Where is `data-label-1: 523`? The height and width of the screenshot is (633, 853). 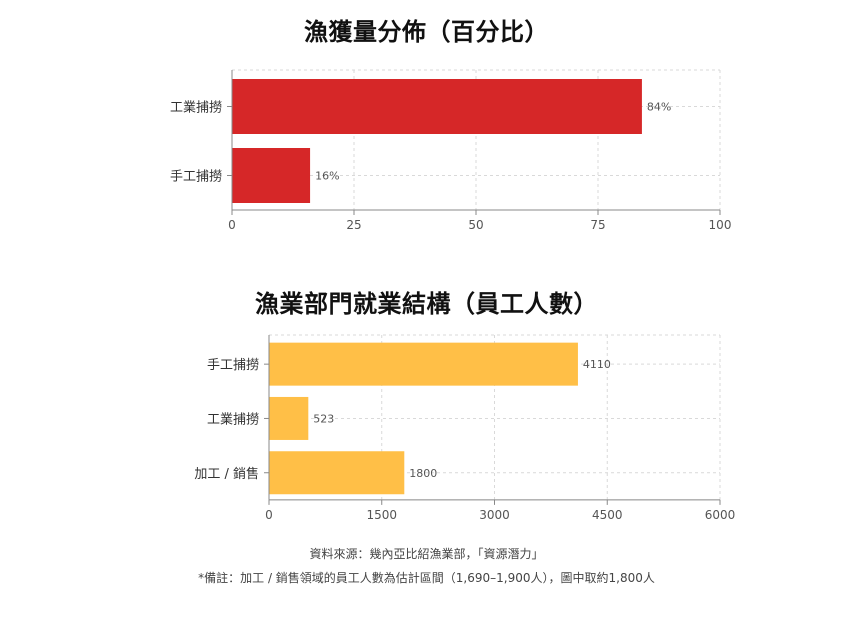
data-label-1: 523 is located at coordinates (323, 418).